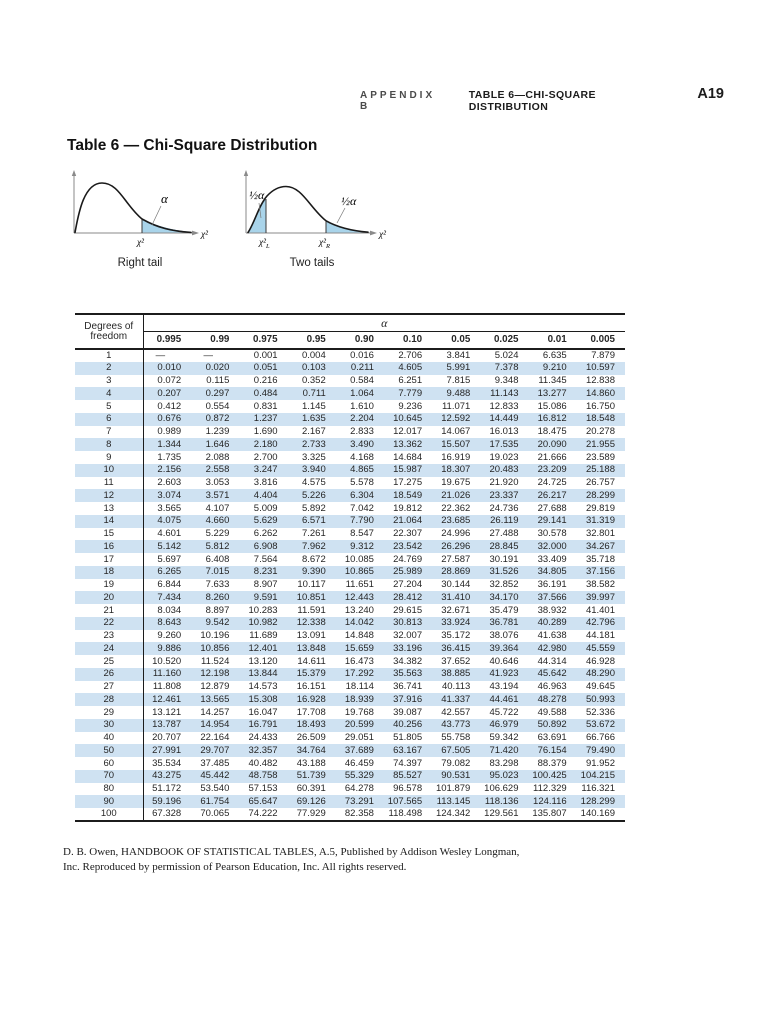 The height and width of the screenshot is (1024, 768). I want to click on right-tail-caption: Right tail, so click(140, 263).